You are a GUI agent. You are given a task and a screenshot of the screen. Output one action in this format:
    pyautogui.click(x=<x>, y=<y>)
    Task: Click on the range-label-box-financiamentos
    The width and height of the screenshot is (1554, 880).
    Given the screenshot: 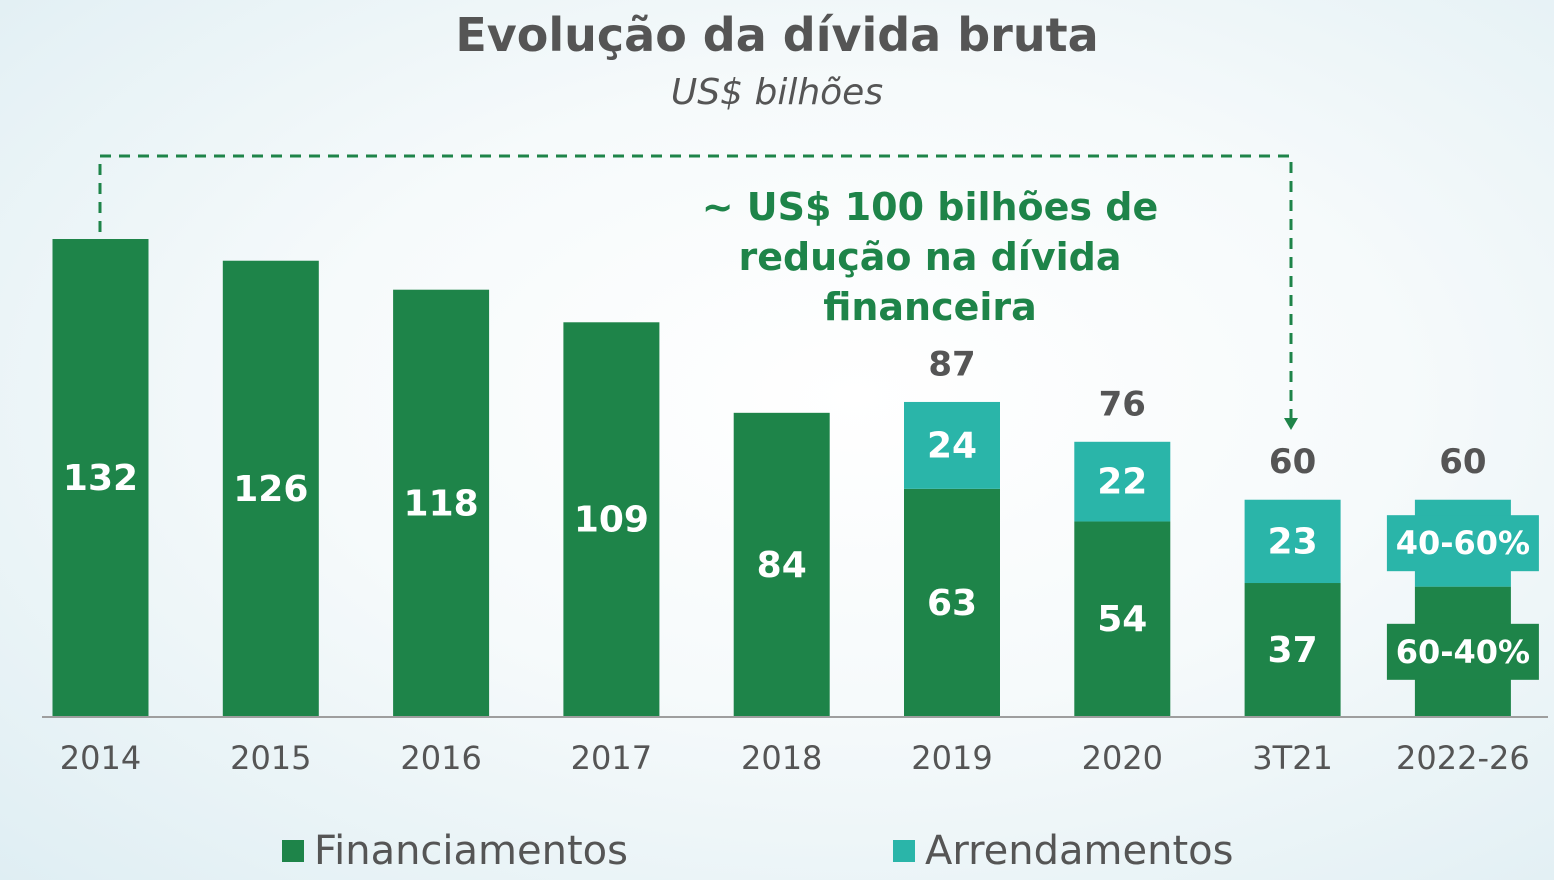 What is the action you would take?
    pyautogui.click(x=1462, y=651)
    